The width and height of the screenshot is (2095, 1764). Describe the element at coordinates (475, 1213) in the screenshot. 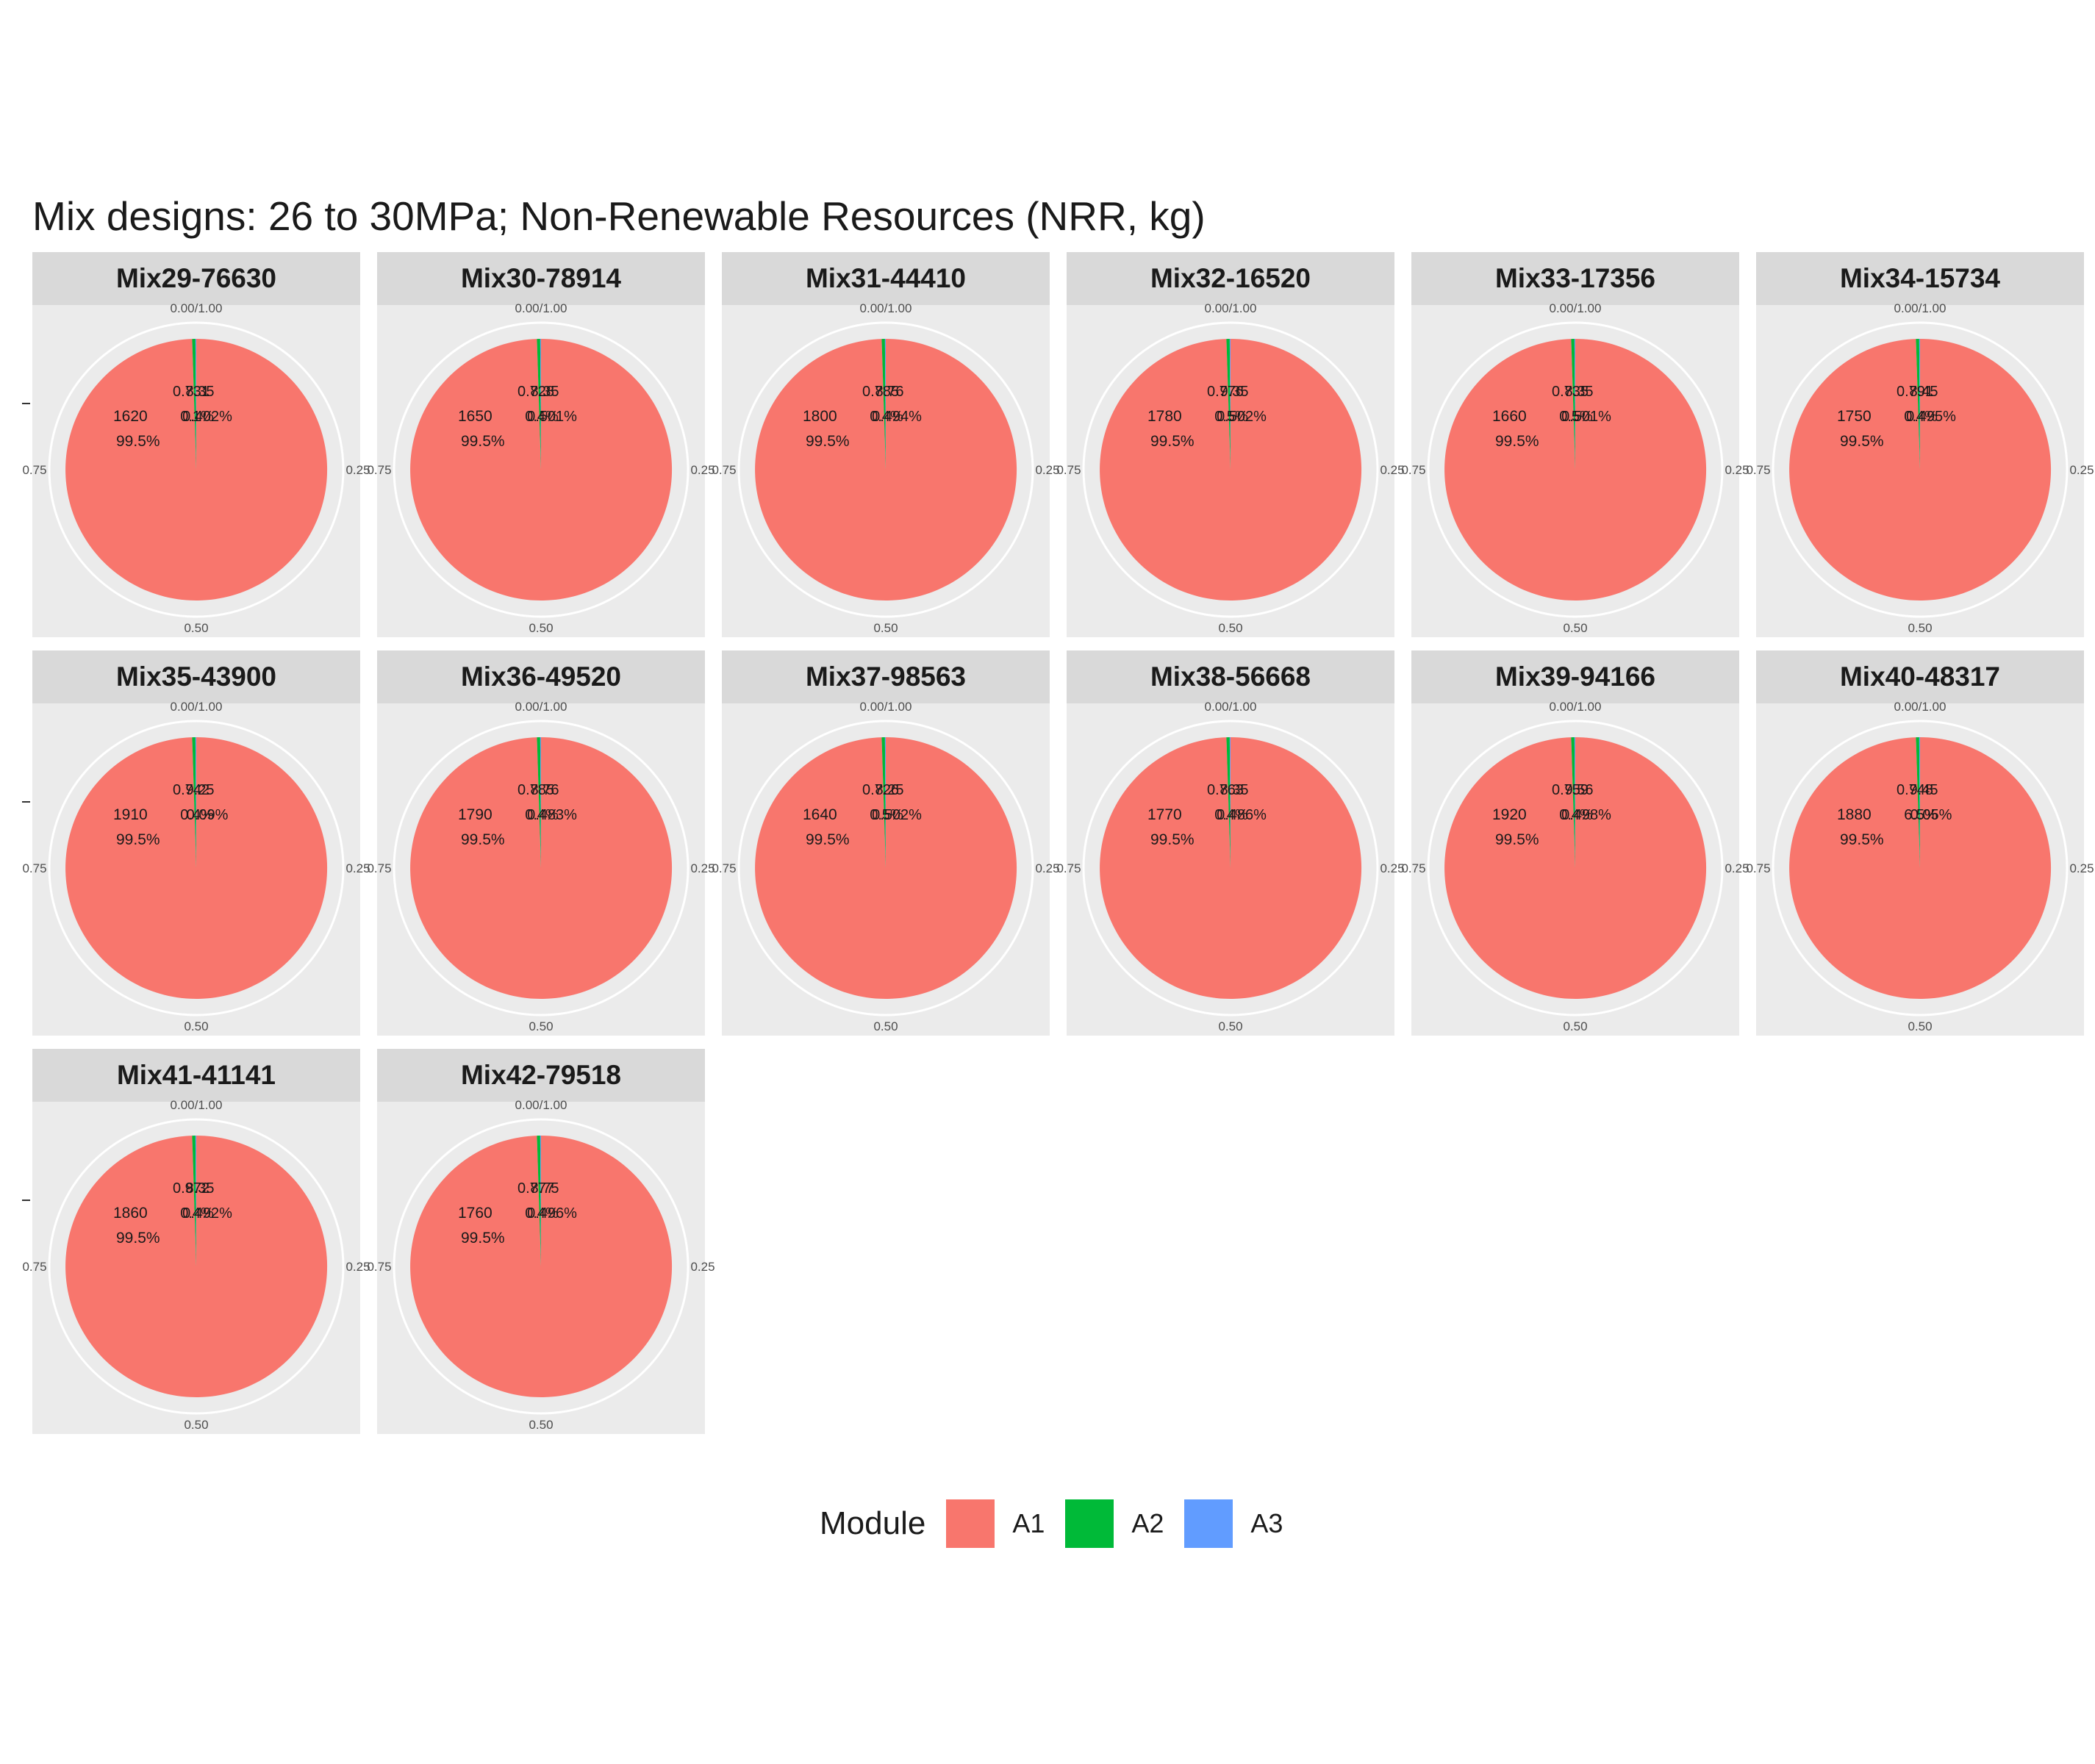

I see `data-label-a1-value: 1760` at that location.